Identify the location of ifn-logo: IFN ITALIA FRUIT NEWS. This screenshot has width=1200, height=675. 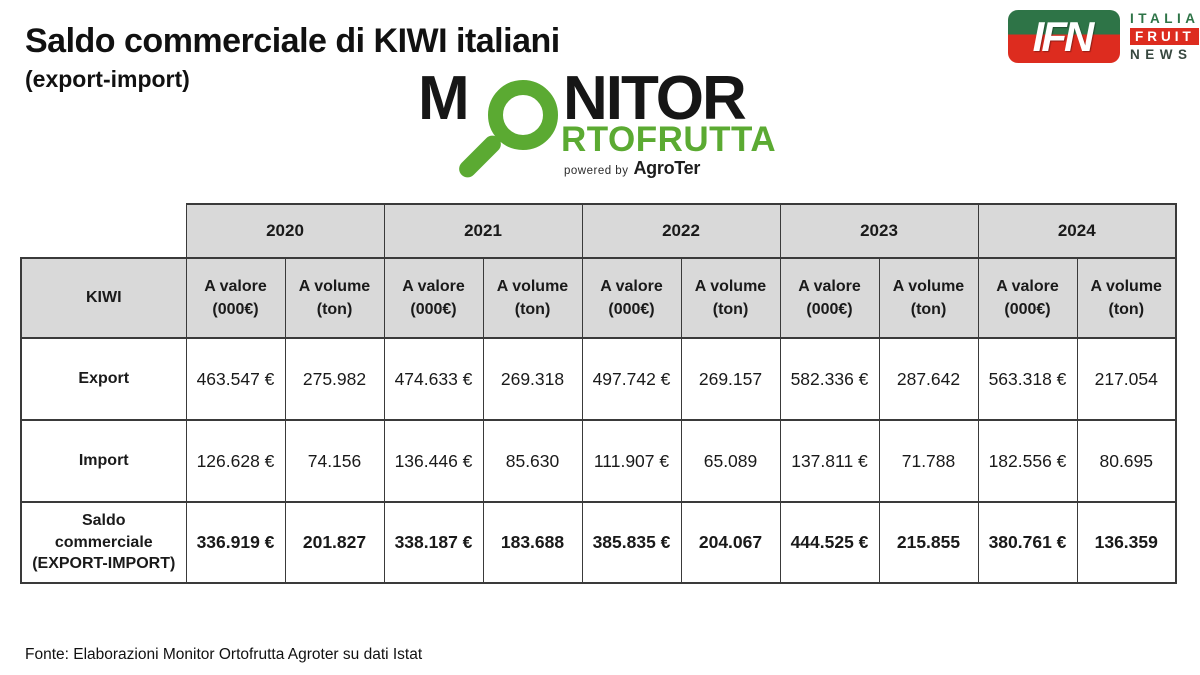
(1103, 38).